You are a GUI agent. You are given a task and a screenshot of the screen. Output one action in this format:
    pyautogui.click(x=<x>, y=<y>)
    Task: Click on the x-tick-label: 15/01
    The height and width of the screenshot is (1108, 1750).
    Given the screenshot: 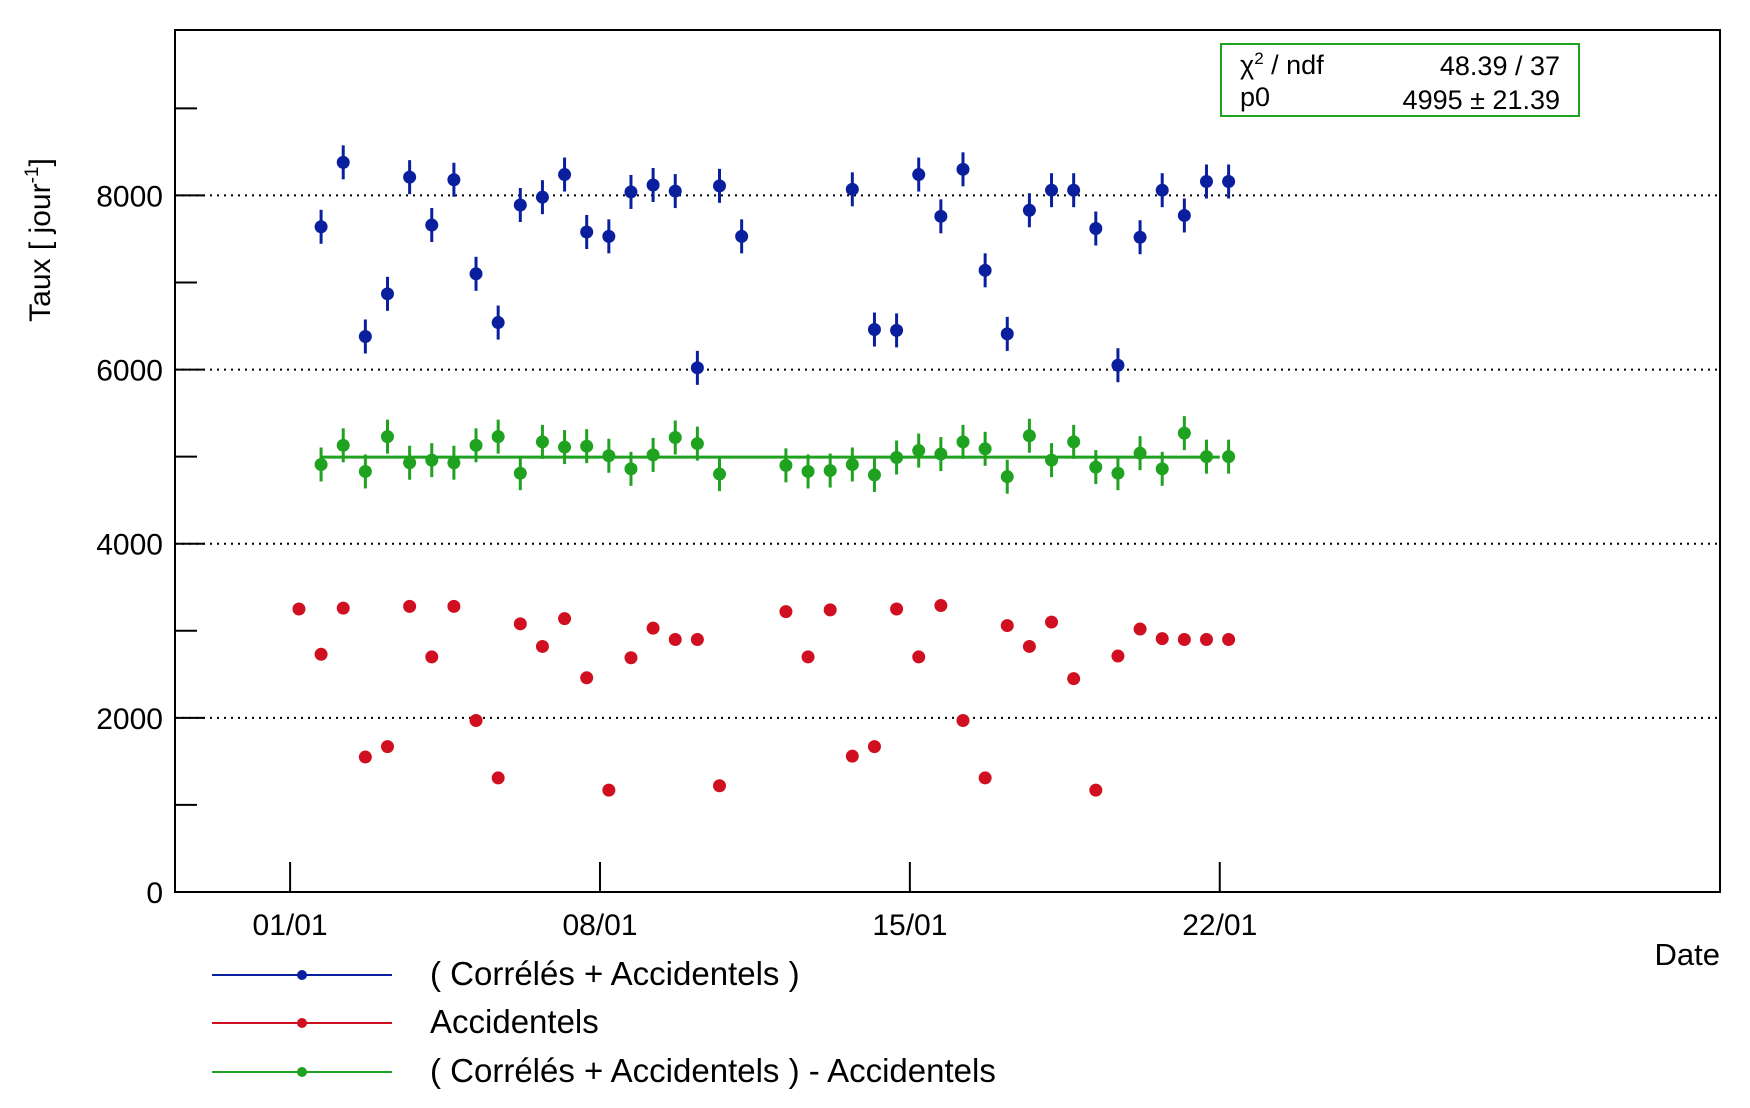 What is the action you would take?
    pyautogui.click(x=909, y=925)
    